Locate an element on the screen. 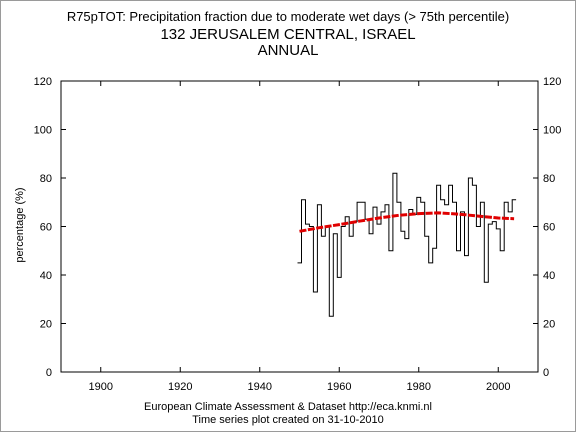  x-tick-label: 1920 is located at coordinates (180, 387).